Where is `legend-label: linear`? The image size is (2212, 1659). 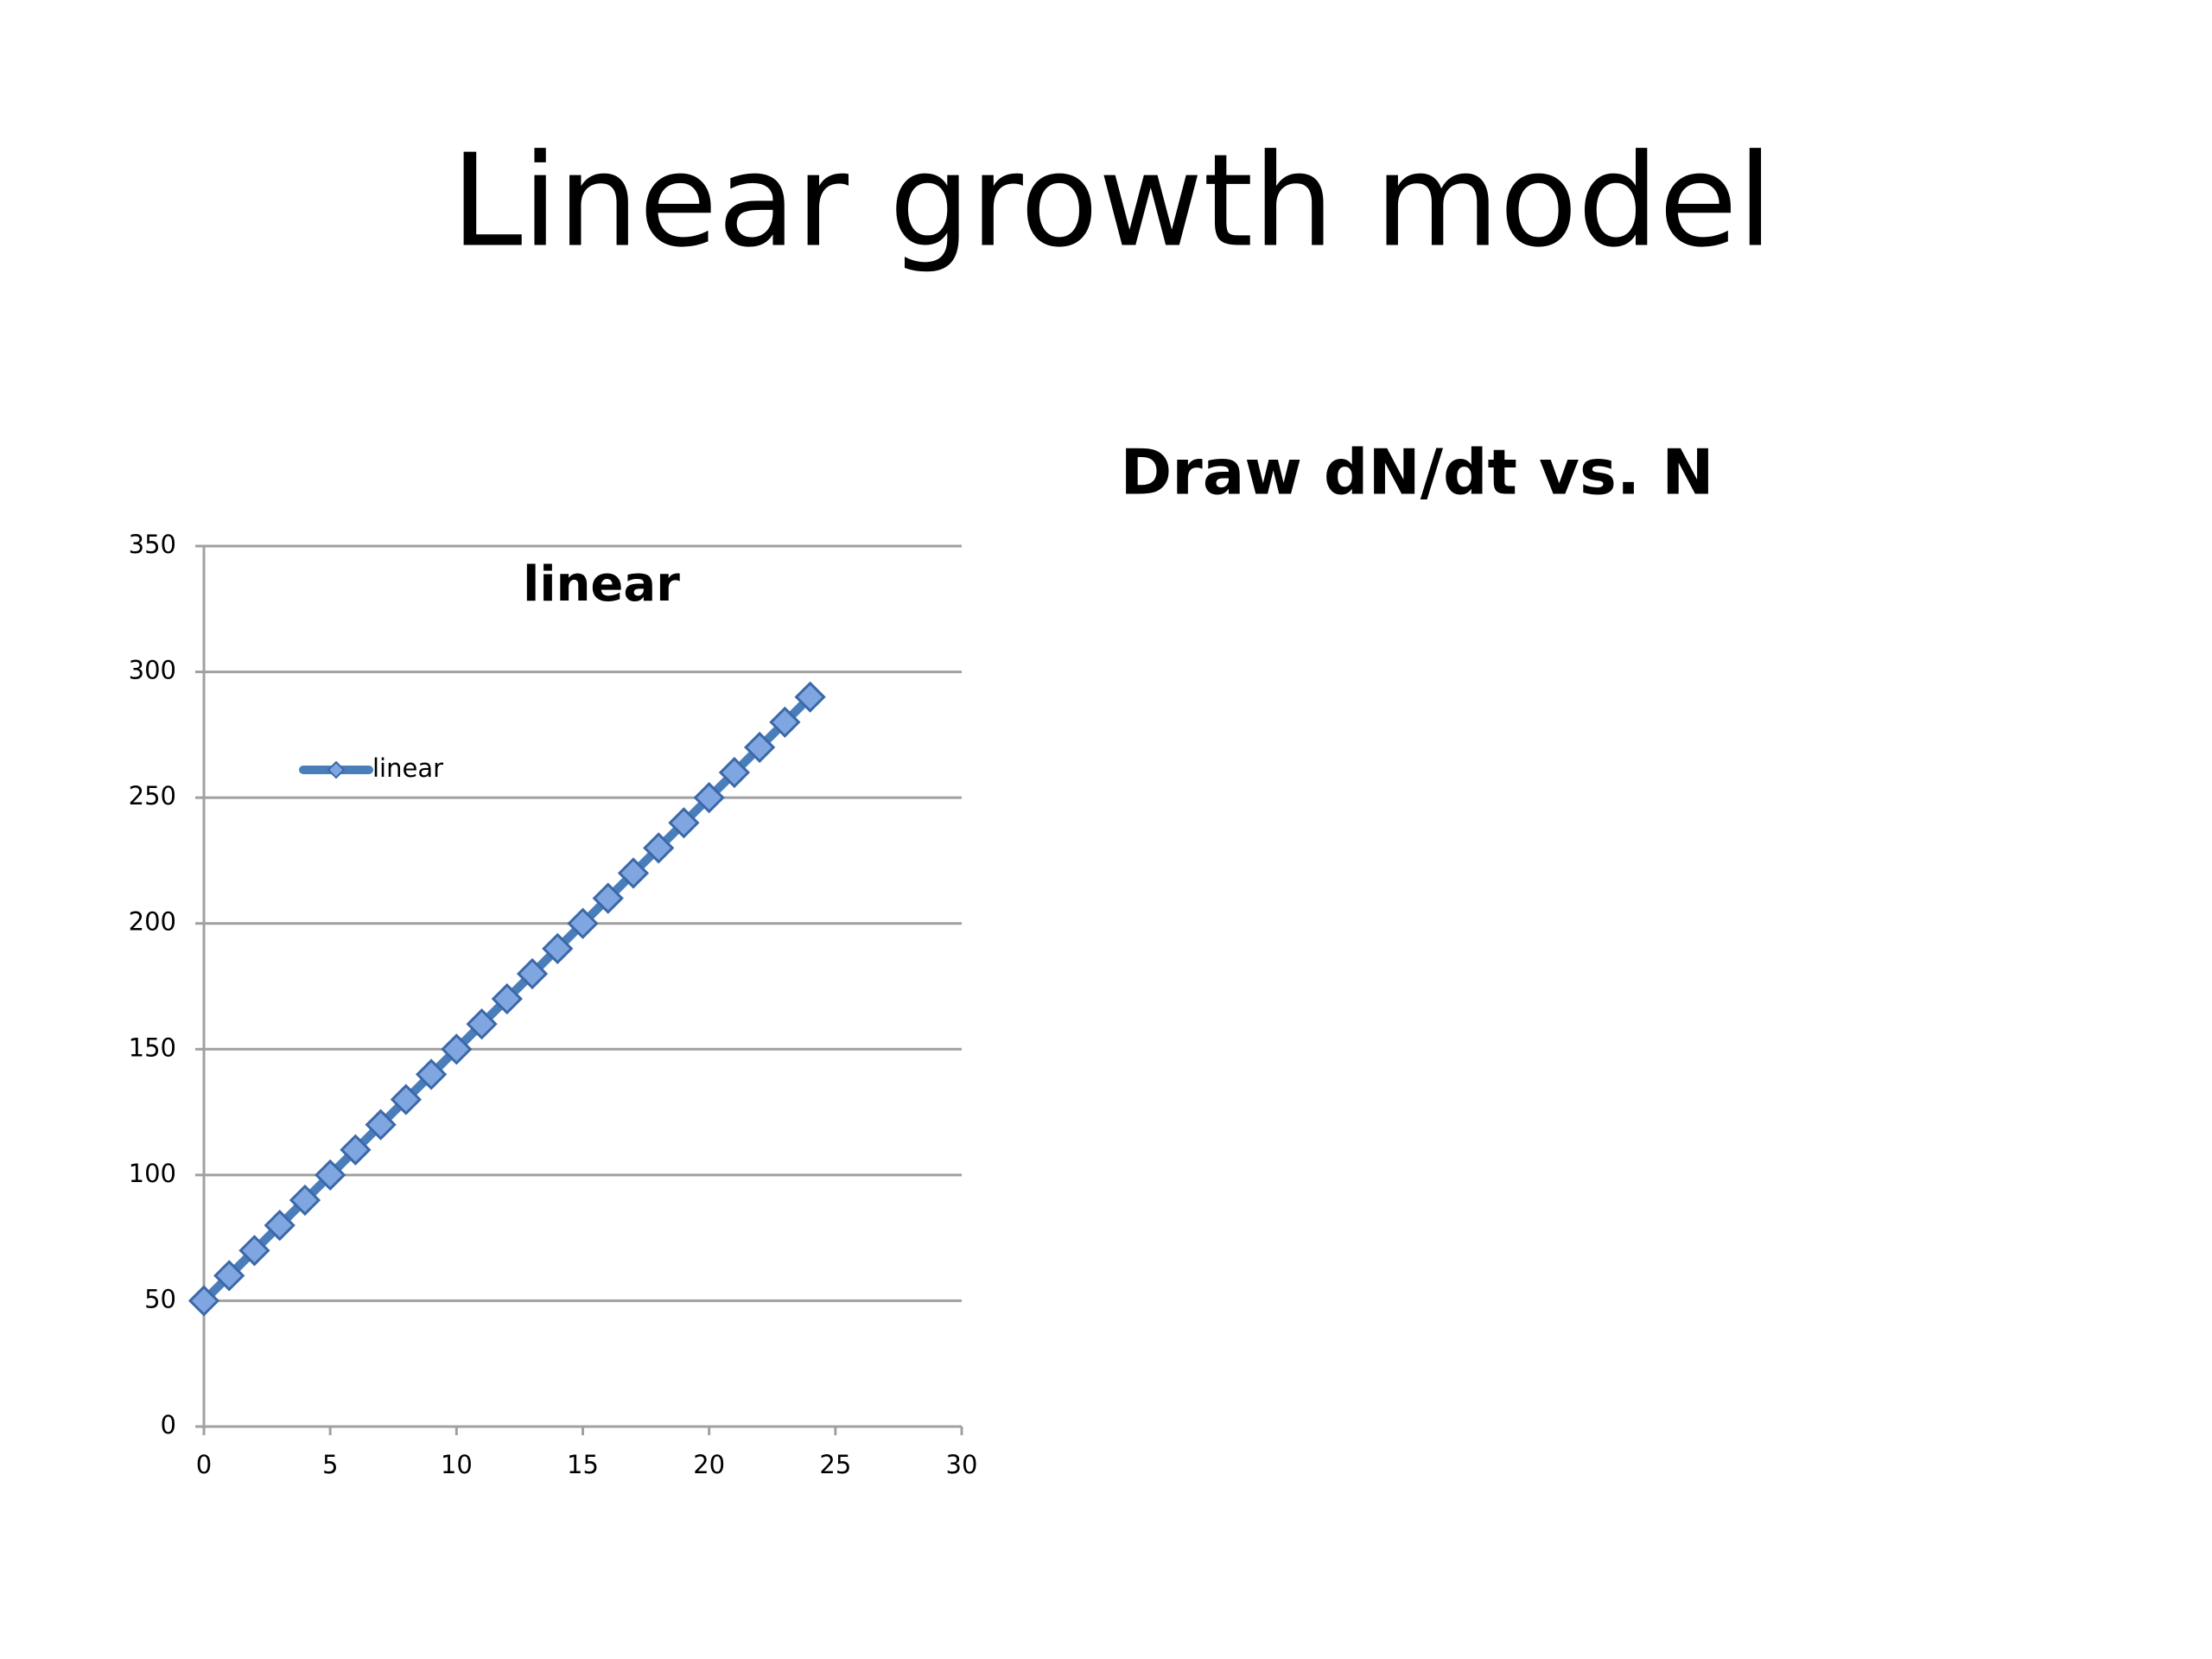
legend-label: linear is located at coordinates (407, 768).